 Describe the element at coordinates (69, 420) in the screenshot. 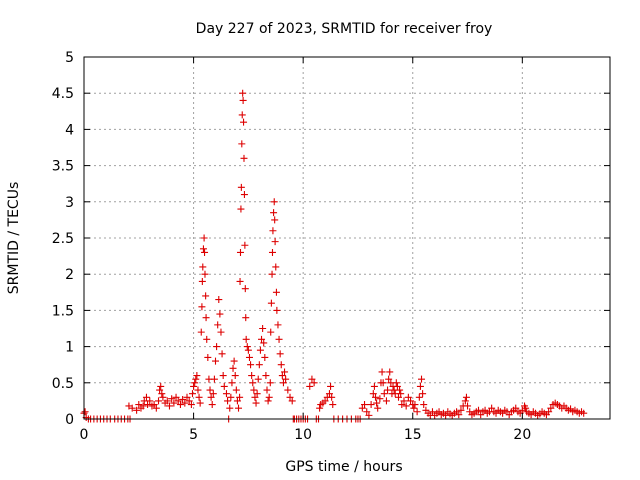

I see `y-tick-label: 0` at that location.